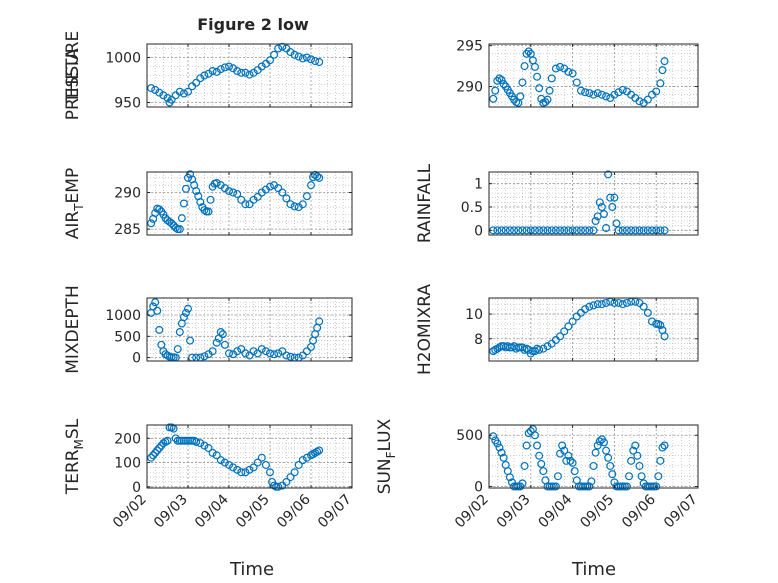 This screenshot has height=583, width=778. What do you see at coordinates (556, 511) in the screenshot?
I see `x-tick-label: 09/04` at bounding box center [556, 511].